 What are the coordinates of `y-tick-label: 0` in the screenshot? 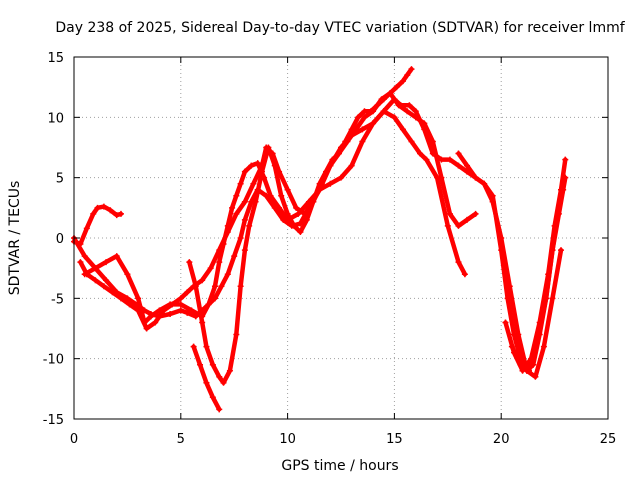 It's located at (60, 239).